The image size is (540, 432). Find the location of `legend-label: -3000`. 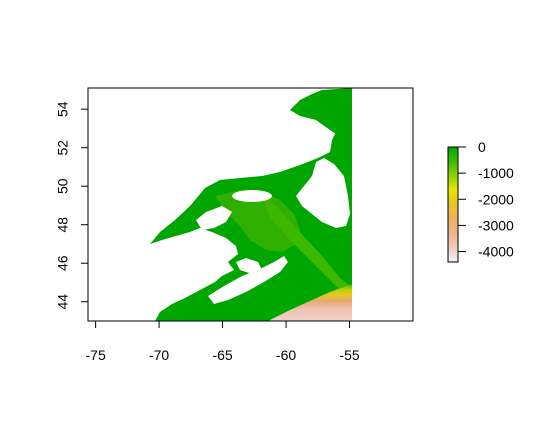

legend-label: -3000 is located at coordinates (496, 225).